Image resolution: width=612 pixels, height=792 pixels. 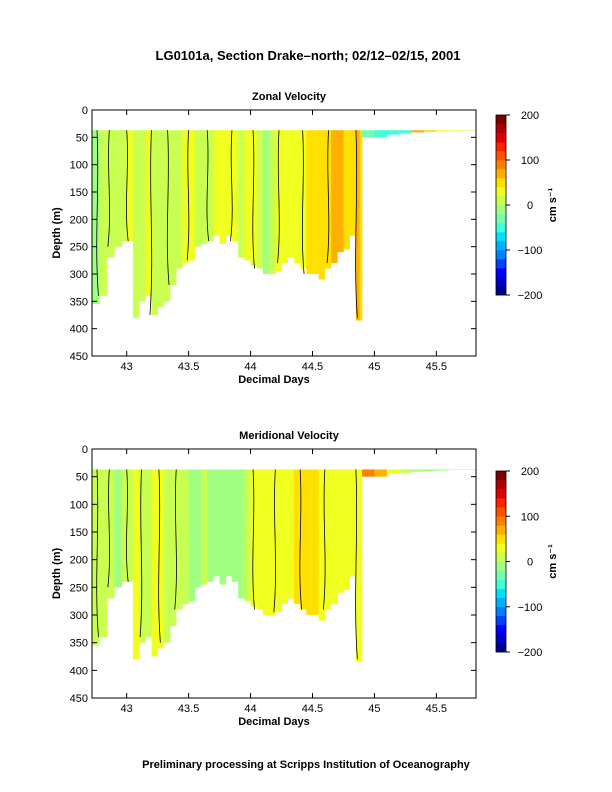 What do you see at coordinates (312, 367) in the screenshot?
I see `x-tick-label: 44.5` at bounding box center [312, 367].